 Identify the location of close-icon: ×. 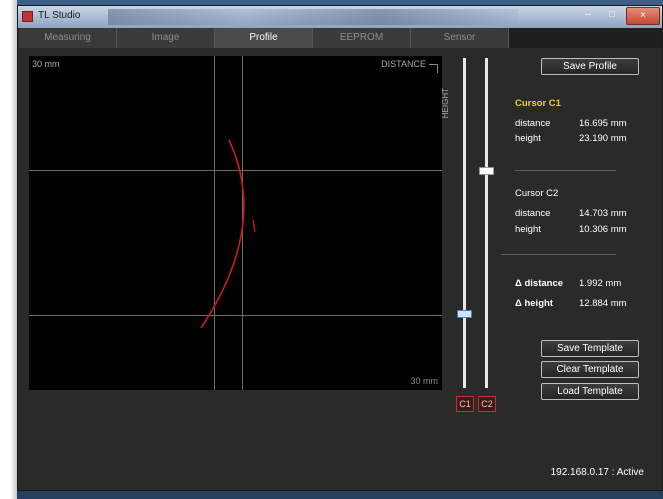
(643, 15).